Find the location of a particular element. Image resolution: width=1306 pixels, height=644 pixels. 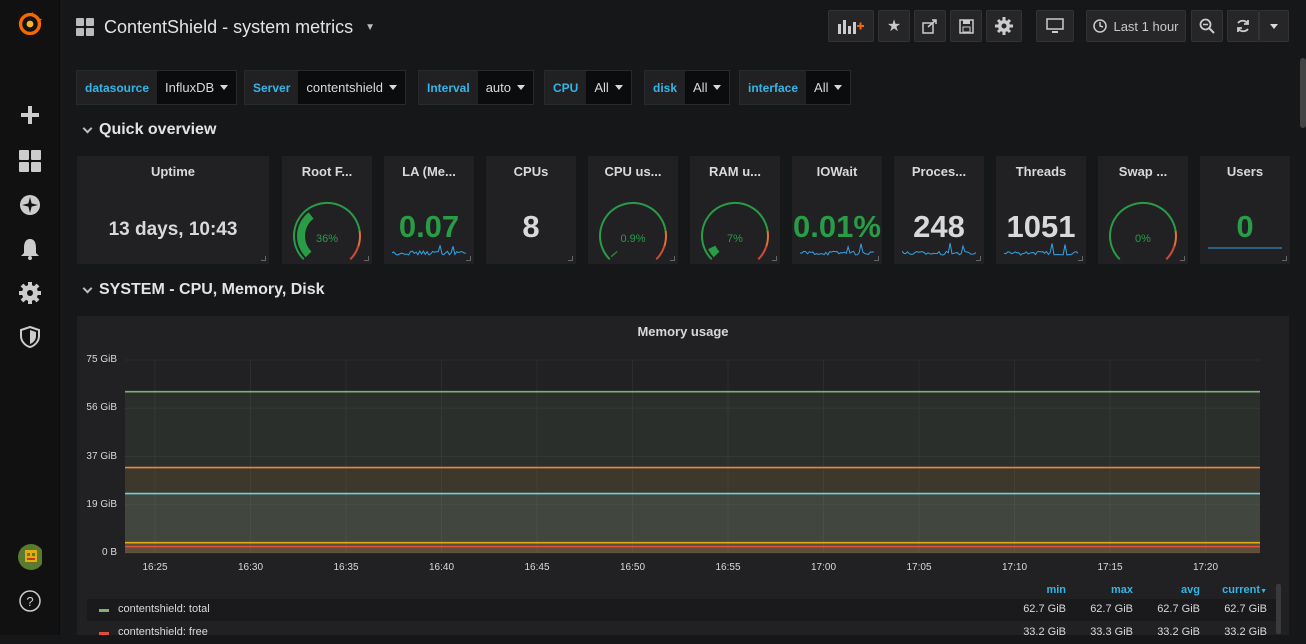

legend-header-avg: avg is located at coordinates (1190, 590).